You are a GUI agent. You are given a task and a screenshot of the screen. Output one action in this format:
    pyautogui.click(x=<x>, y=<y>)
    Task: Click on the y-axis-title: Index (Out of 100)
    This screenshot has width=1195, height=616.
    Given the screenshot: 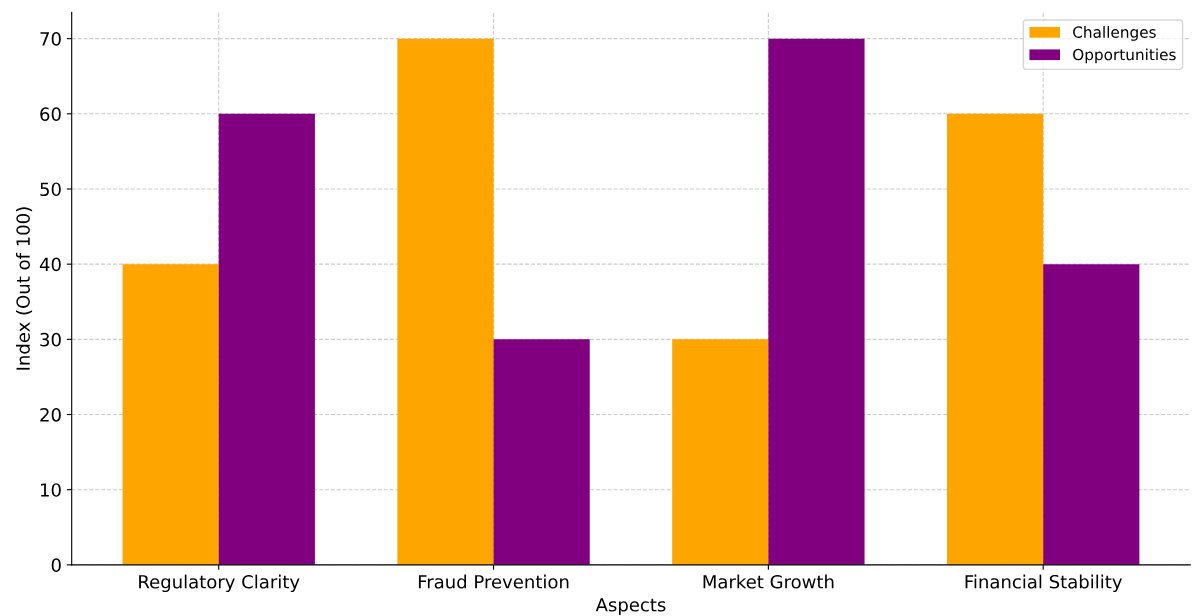 What is the action you would take?
    pyautogui.click(x=24, y=288)
    